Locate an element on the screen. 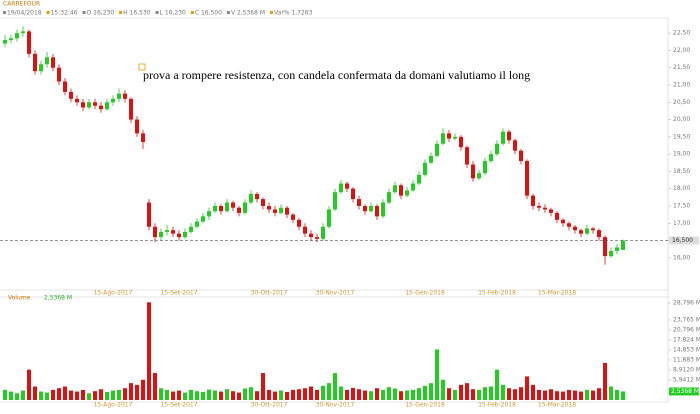 The image size is (700, 414). y-tick-label: 17,00 is located at coordinates (681, 223).